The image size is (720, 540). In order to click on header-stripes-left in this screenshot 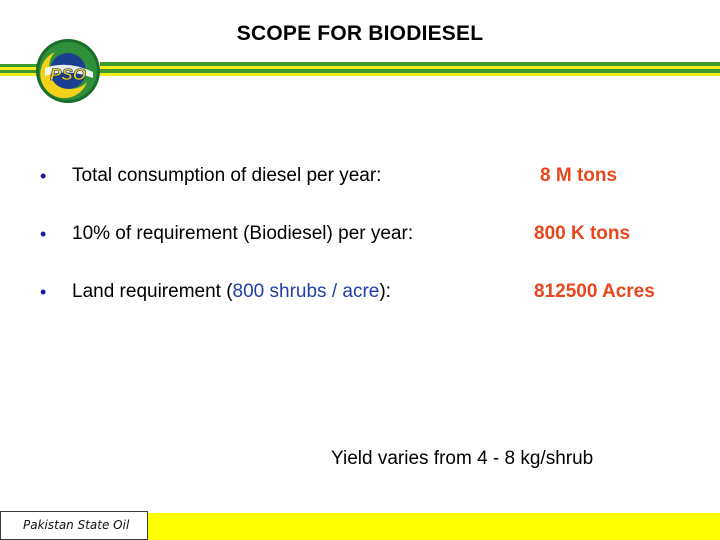, I will do `click(20, 70)`.